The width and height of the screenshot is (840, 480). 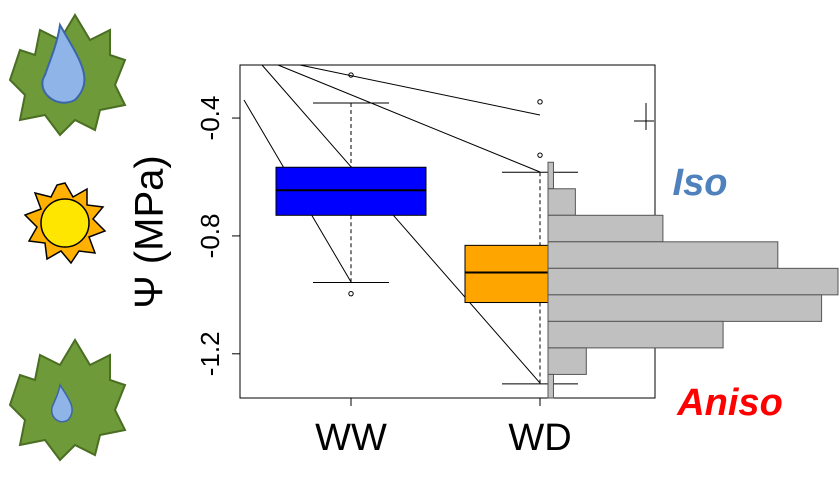 What do you see at coordinates (539, 438) in the screenshot?
I see `x-tick-label: WD` at bounding box center [539, 438].